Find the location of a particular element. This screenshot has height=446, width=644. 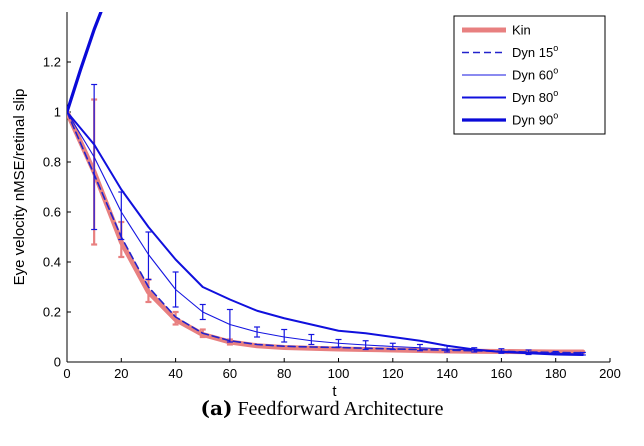

figure-caption: (a) Feedforward Architecture is located at coordinates (322, 408).